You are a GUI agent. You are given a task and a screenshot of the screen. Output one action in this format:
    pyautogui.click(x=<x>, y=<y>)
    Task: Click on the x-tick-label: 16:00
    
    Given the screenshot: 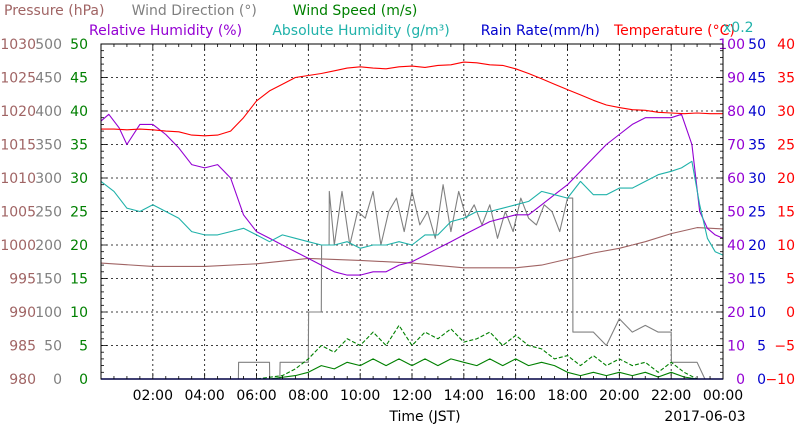 What is the action you would take?
    pyautogui.click(x=515, y=396)
    